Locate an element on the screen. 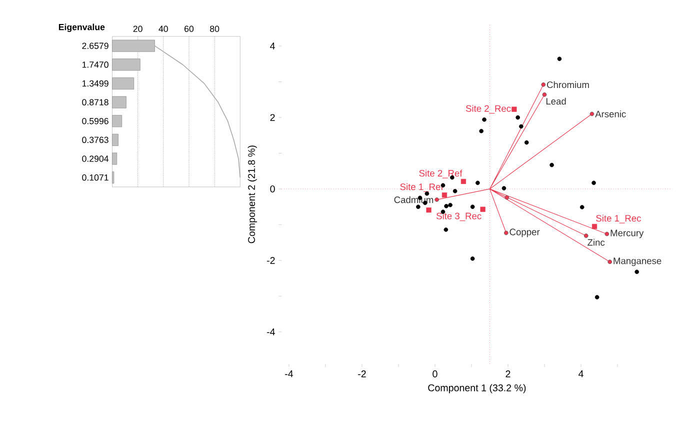 The height and width of the screenshot is (423, 676). y-tick-label: 0.8718 is located at coordinates (95, 102).